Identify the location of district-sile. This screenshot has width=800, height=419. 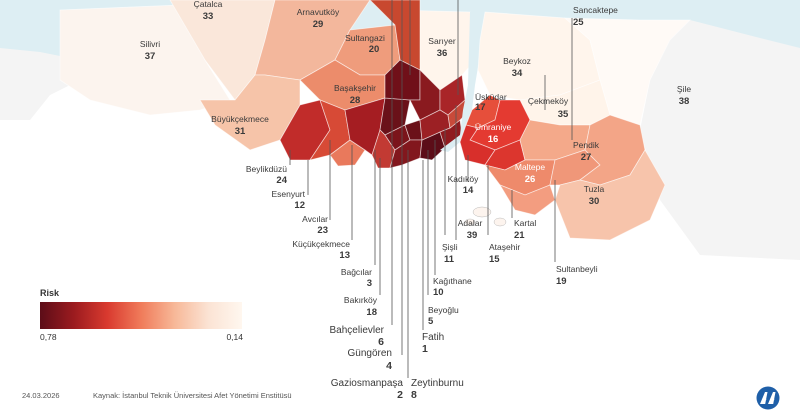
(627, 71).